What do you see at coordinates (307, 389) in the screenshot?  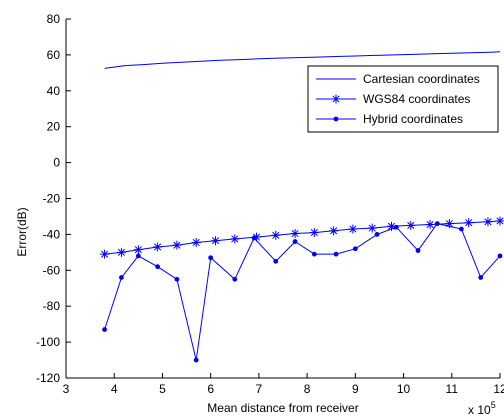 I see `x-tick-label: 8` at bounding box center [307, 389].